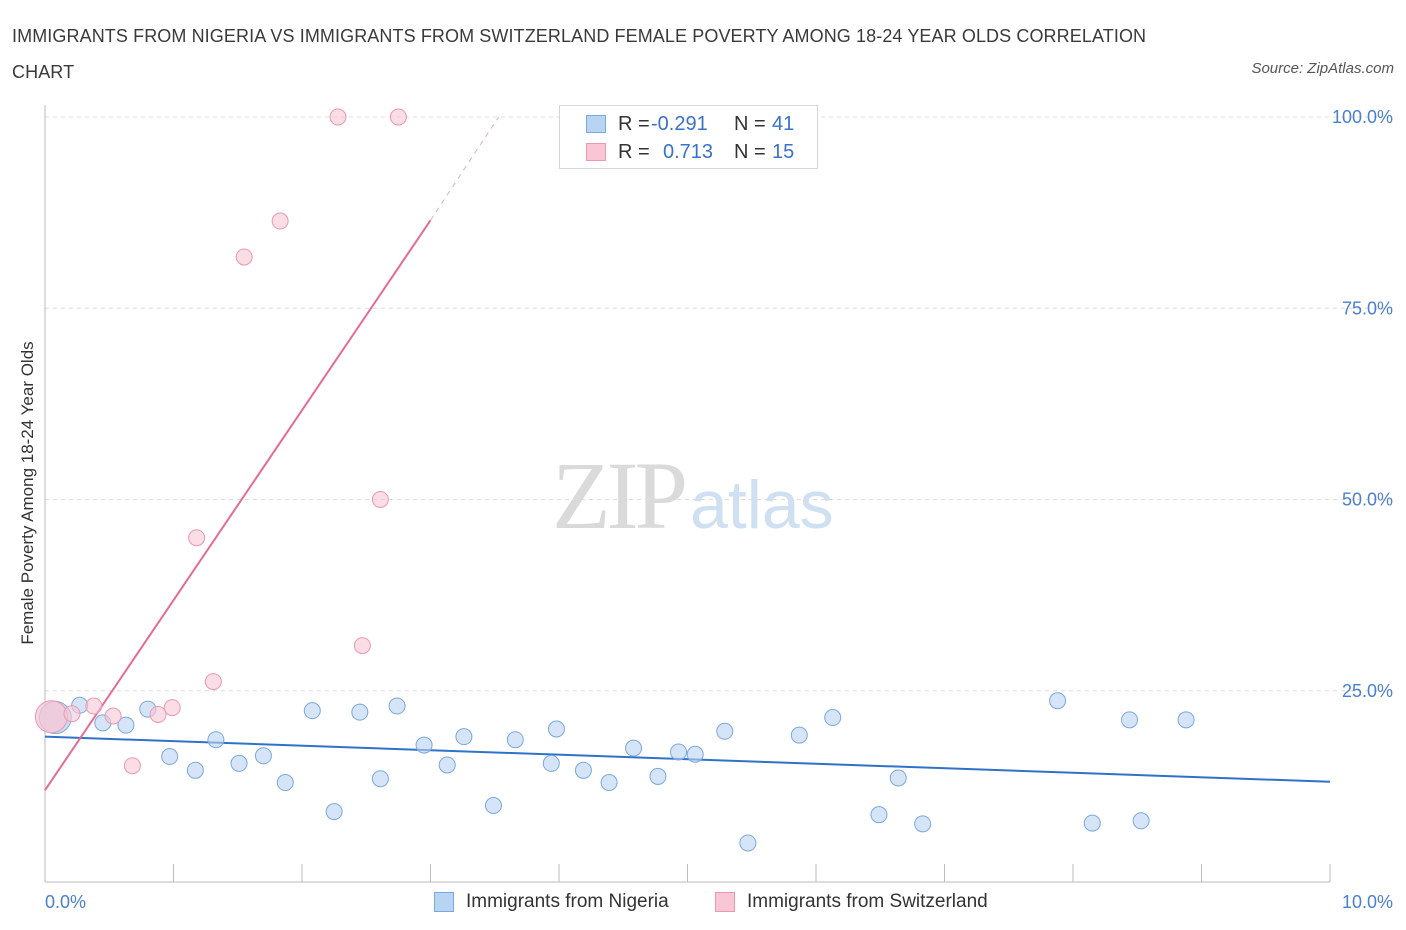 The width and height of the screenshot is (1406, 930). What do you see at coordinates (1367, 500) in the screenshot?
I see `y-tick-label: 50.0%` at bounding box center [1367, 500].